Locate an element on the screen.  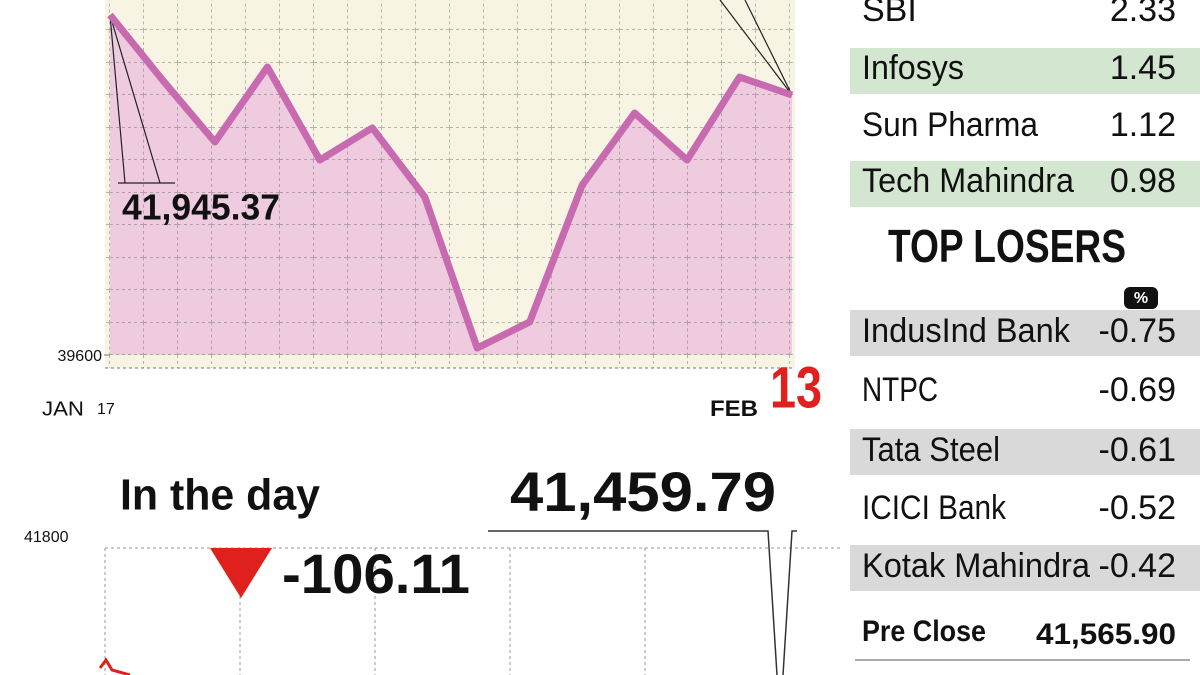
change-value: -106.11 is located at coordinates (376, 573).